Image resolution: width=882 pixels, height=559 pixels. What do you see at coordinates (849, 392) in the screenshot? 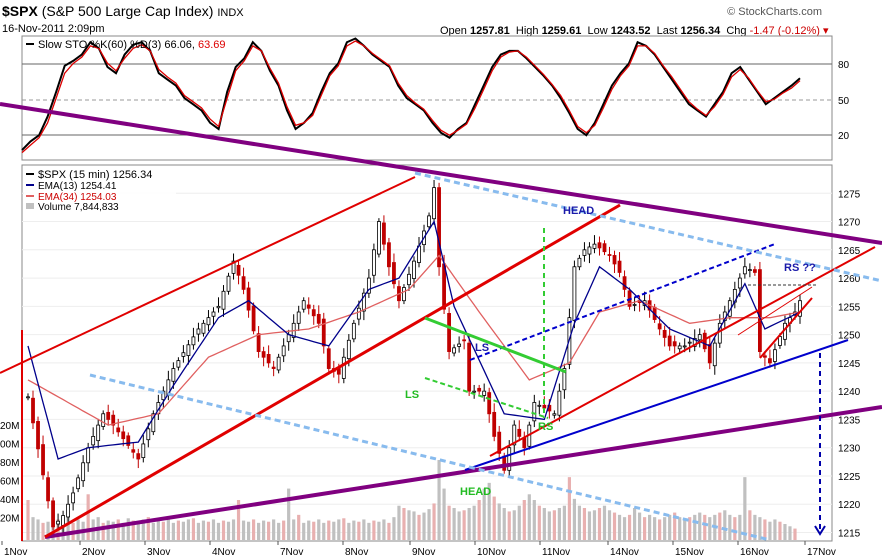
I see `price-tick-label: 1240` at bounding box center [849, 392].